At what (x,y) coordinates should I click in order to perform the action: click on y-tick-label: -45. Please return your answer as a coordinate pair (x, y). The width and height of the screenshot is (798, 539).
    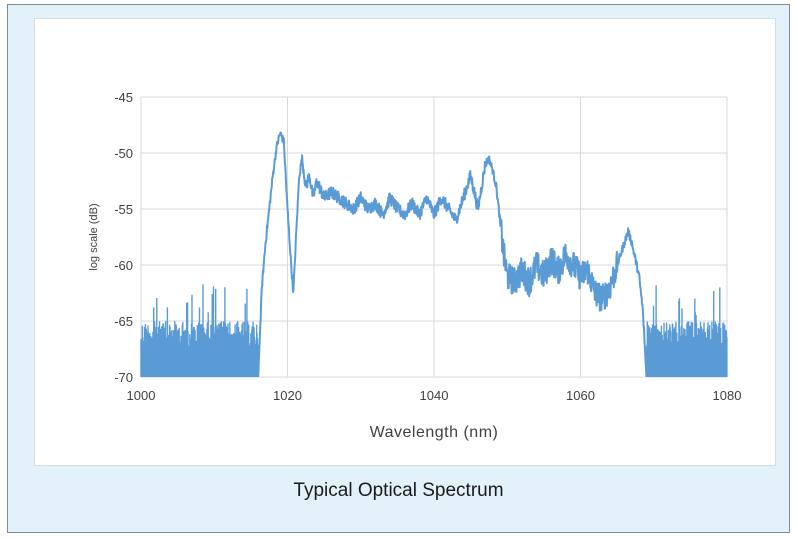
    Looking at the image, I should click on (123, 97).